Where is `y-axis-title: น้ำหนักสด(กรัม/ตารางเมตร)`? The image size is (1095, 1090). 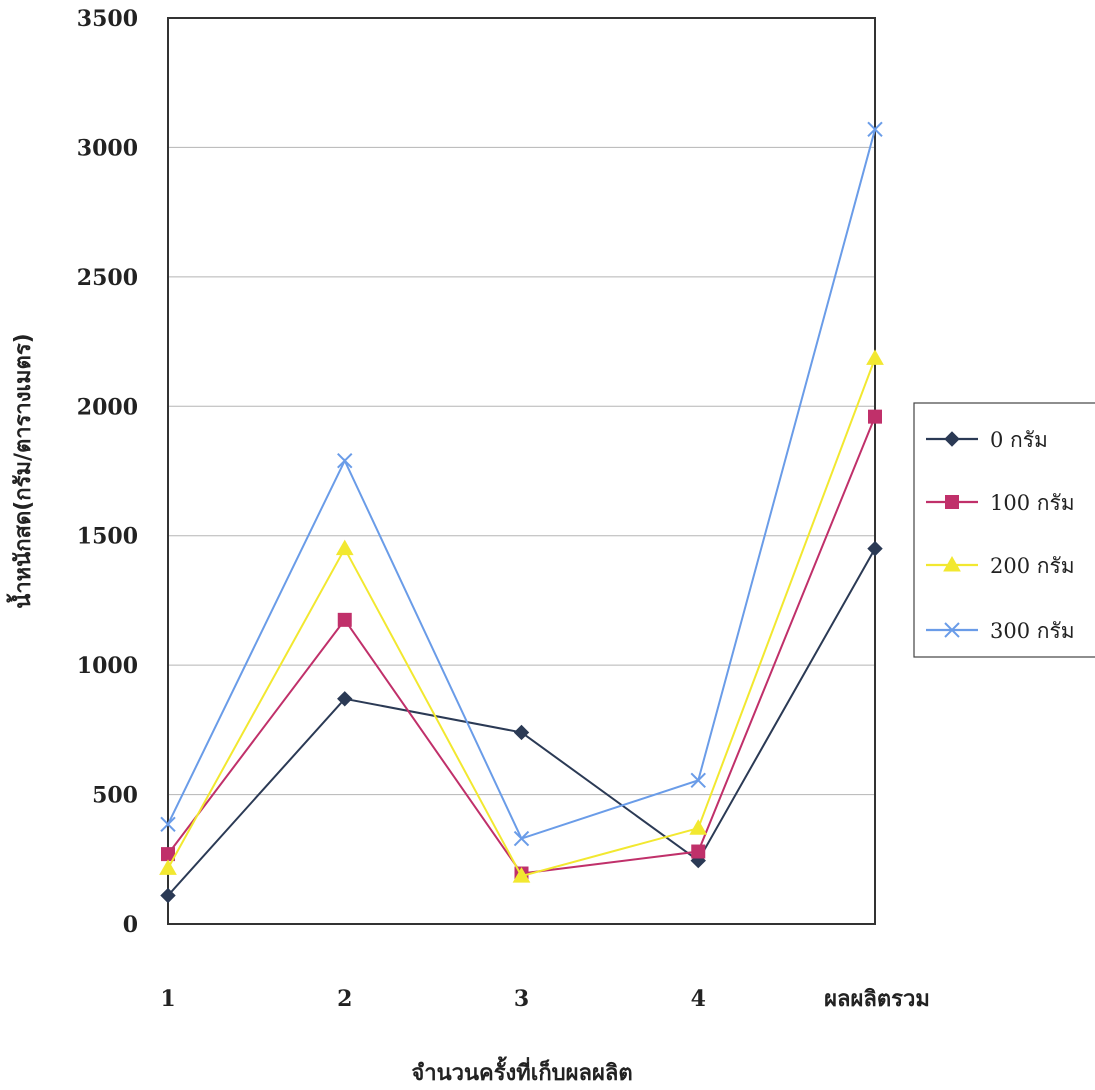 y-axis-title: น้ำหนักสด(กรัม/ตารางเมตร) is located at coordinates (21, 470).